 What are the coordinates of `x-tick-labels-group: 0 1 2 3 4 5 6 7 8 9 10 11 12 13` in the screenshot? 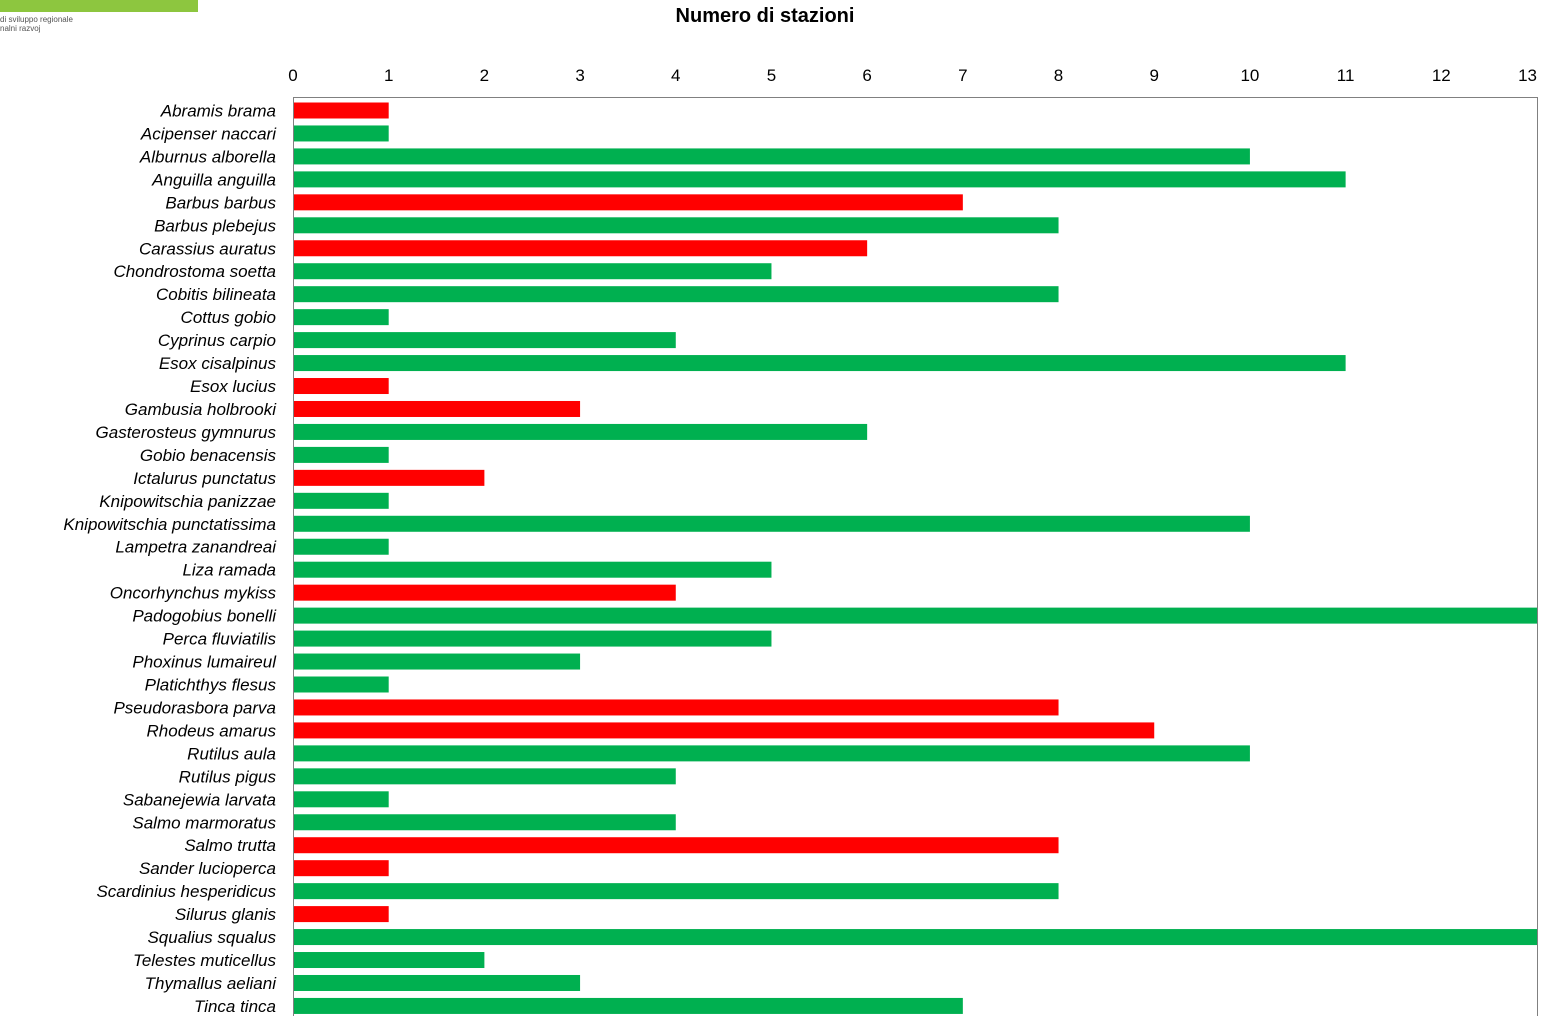 It's located at (912, 75).